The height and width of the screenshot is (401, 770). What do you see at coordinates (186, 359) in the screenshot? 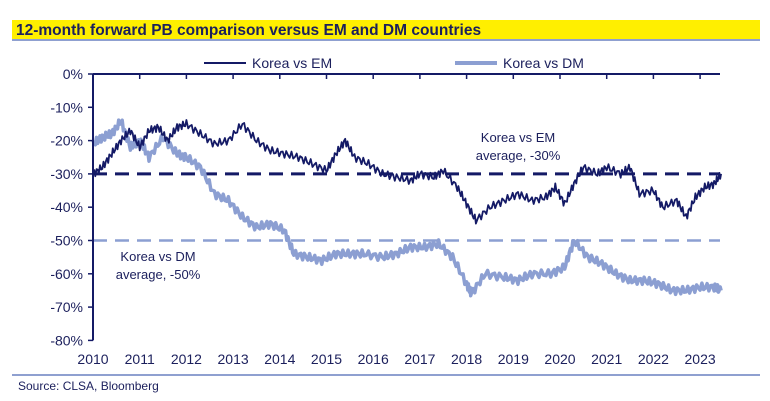
I see `x-tick-label: 2012` at bounding box center [186, 359].